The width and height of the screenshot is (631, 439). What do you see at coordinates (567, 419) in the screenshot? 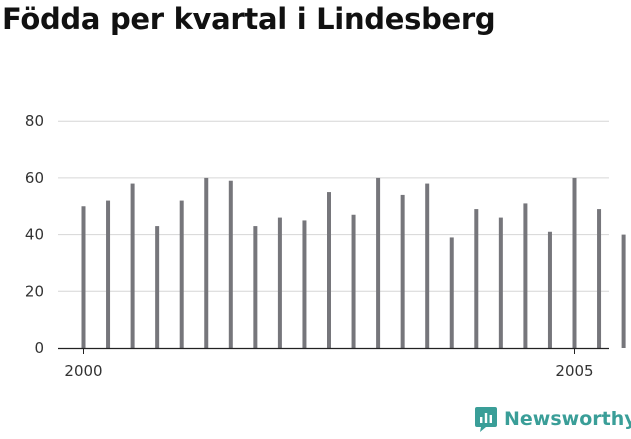
I see `brand-name: Newsworthy` at bounding box center [567, 419].